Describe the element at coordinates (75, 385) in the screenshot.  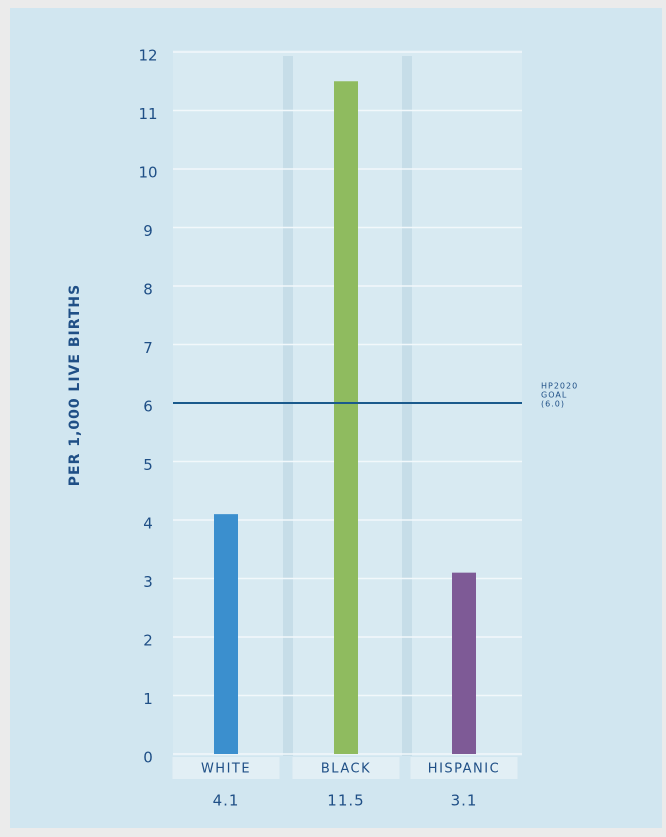
I see `y-axis-title: PER 1,000 LIVE BIRTHS` at that location.